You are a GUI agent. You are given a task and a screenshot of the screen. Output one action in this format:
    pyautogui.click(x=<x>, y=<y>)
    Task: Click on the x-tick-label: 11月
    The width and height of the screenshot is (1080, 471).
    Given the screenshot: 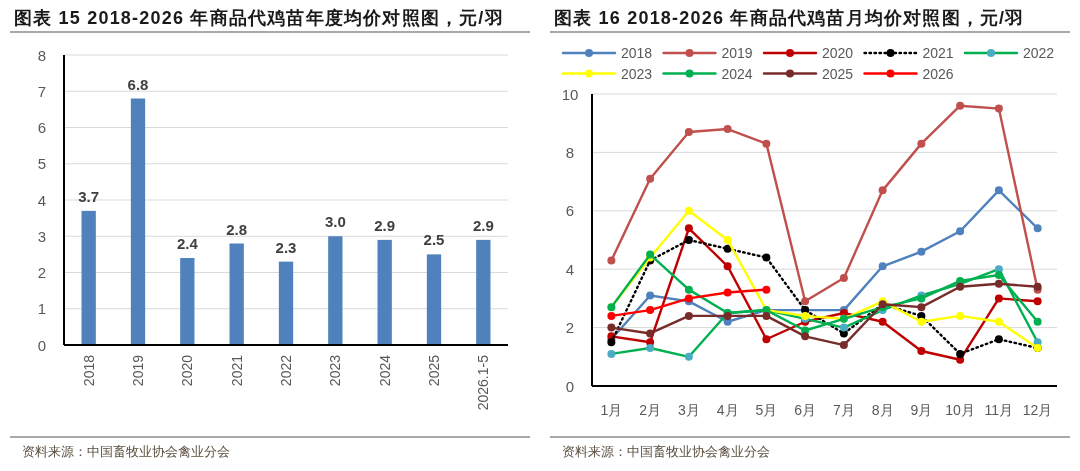 What is the action you would take?
    pyautogui.click(x=999, y=410)
    